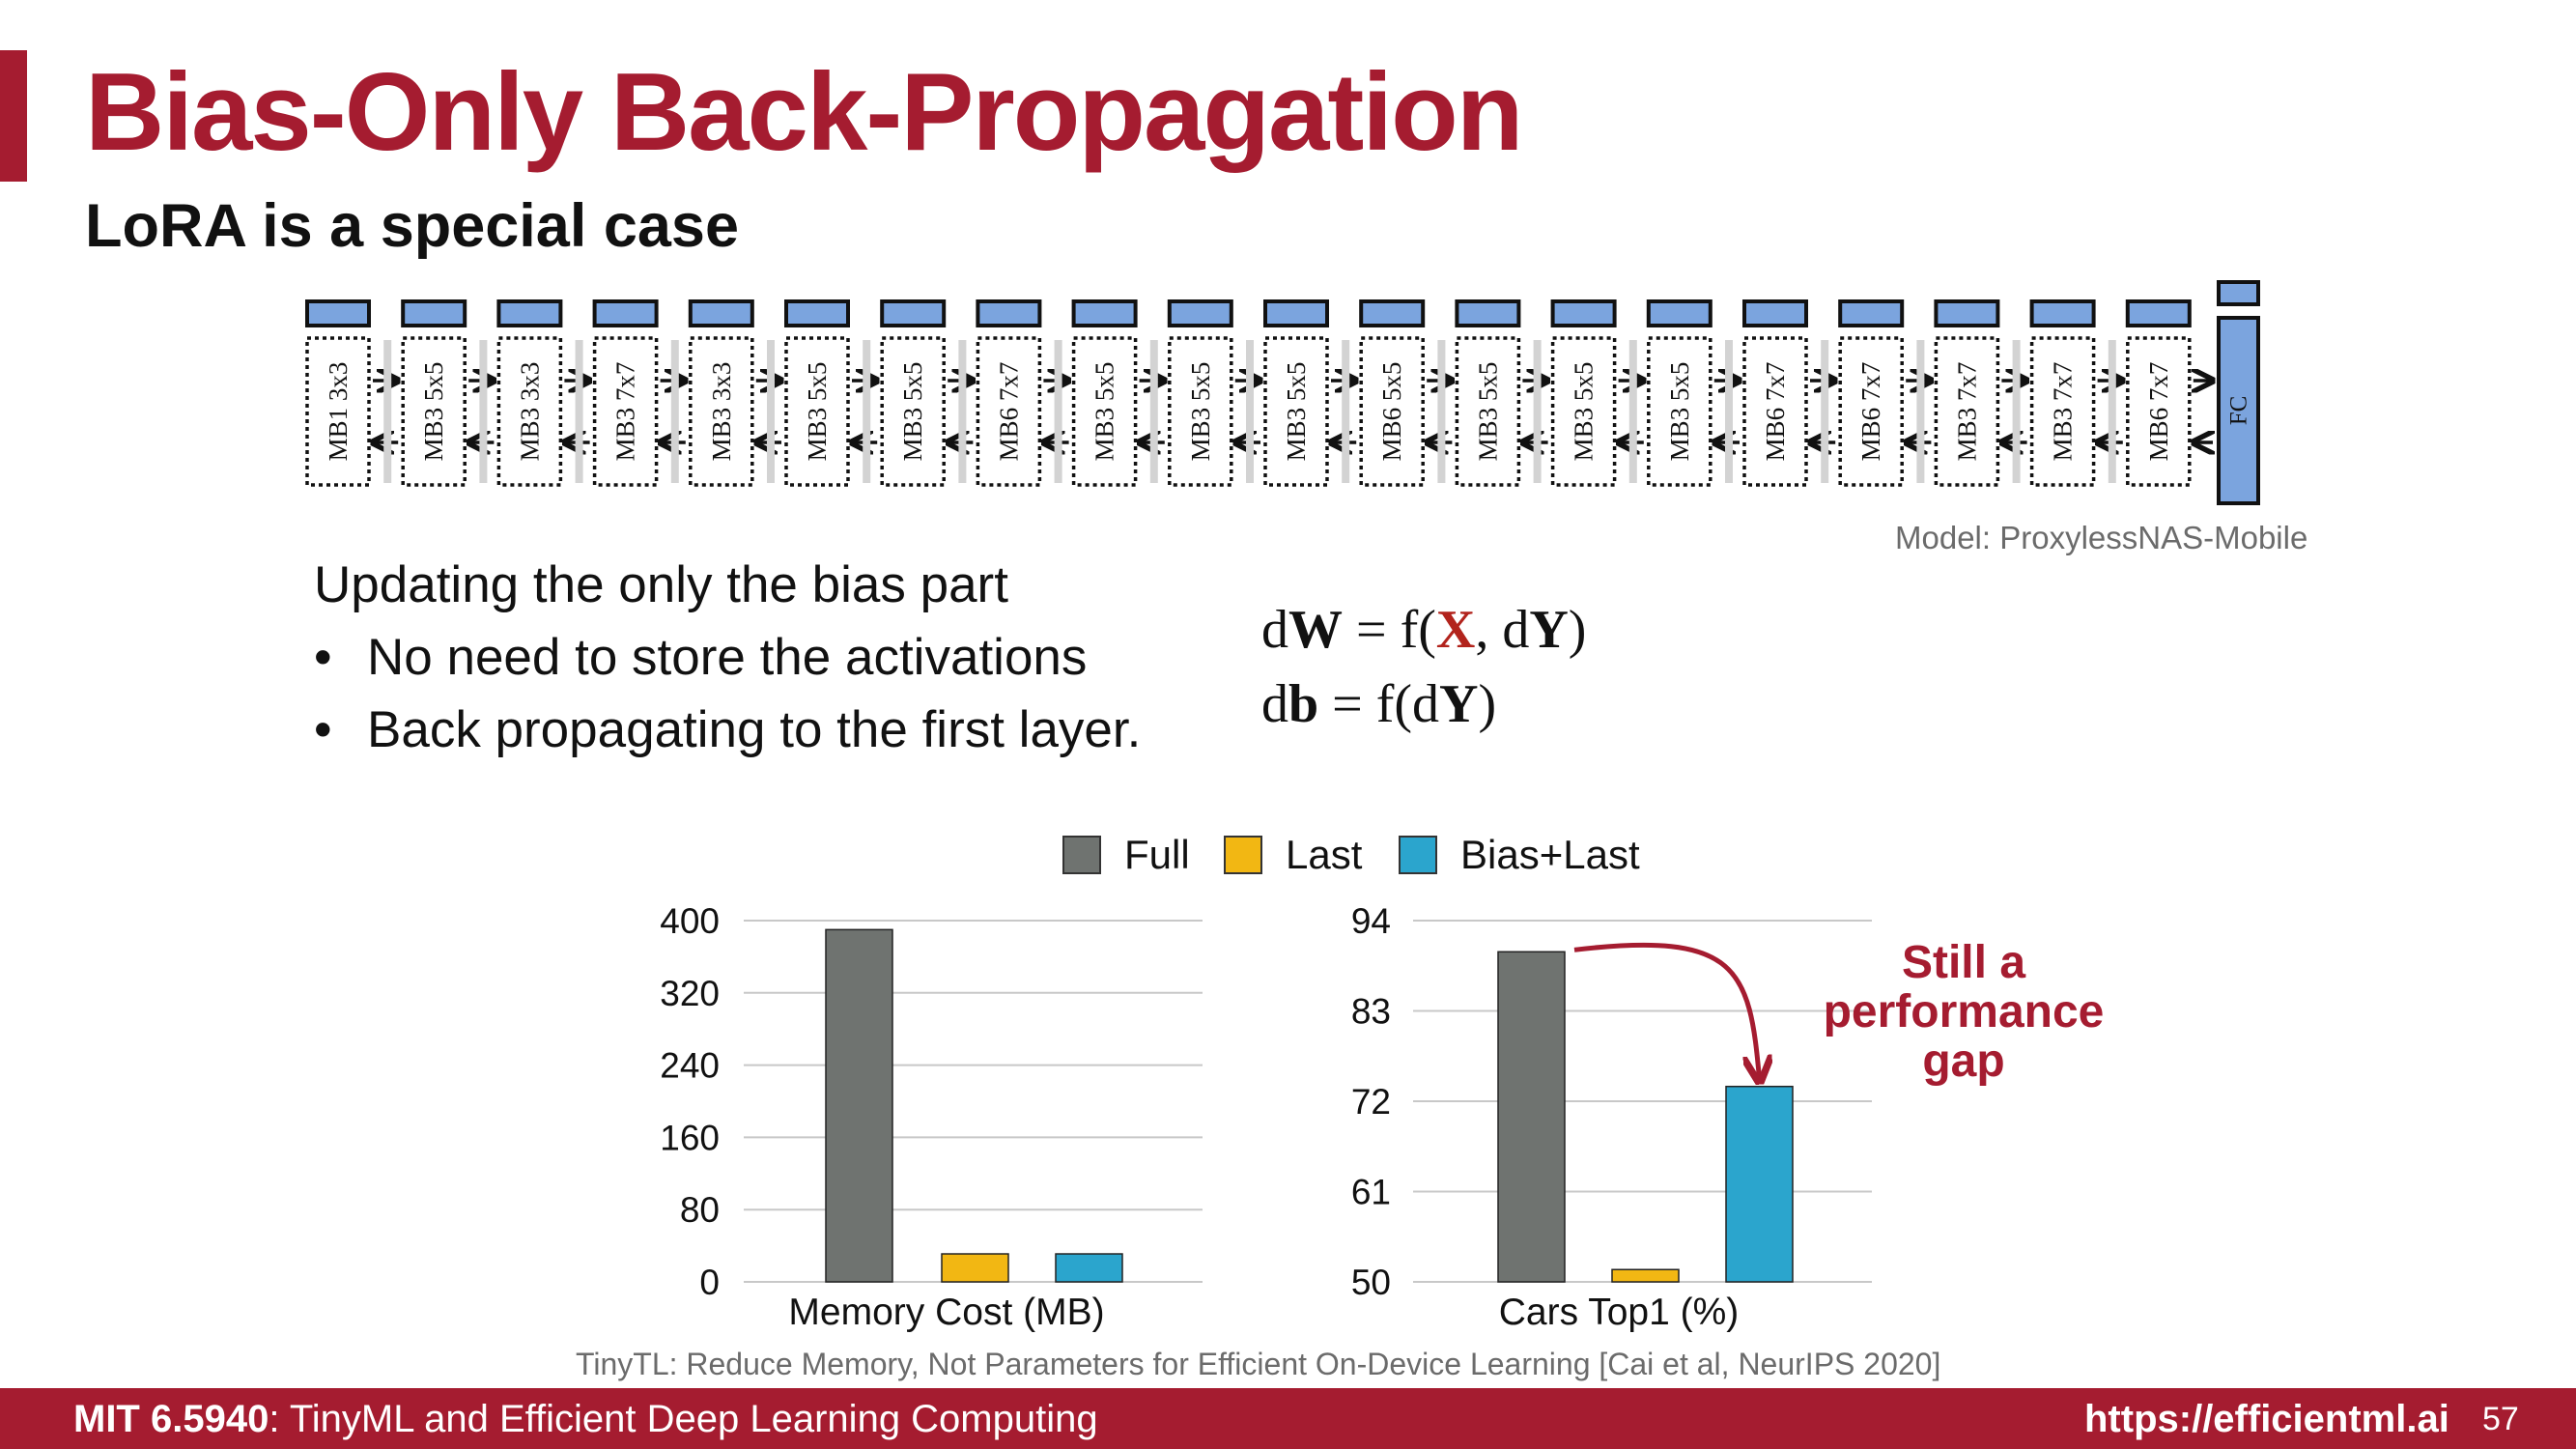 This screenshot has width=2576, height=1449. Describe the element at coordinates (412, 226) in the screenshot. I see `slide-subtitle: LoRA is a special case` at that location.